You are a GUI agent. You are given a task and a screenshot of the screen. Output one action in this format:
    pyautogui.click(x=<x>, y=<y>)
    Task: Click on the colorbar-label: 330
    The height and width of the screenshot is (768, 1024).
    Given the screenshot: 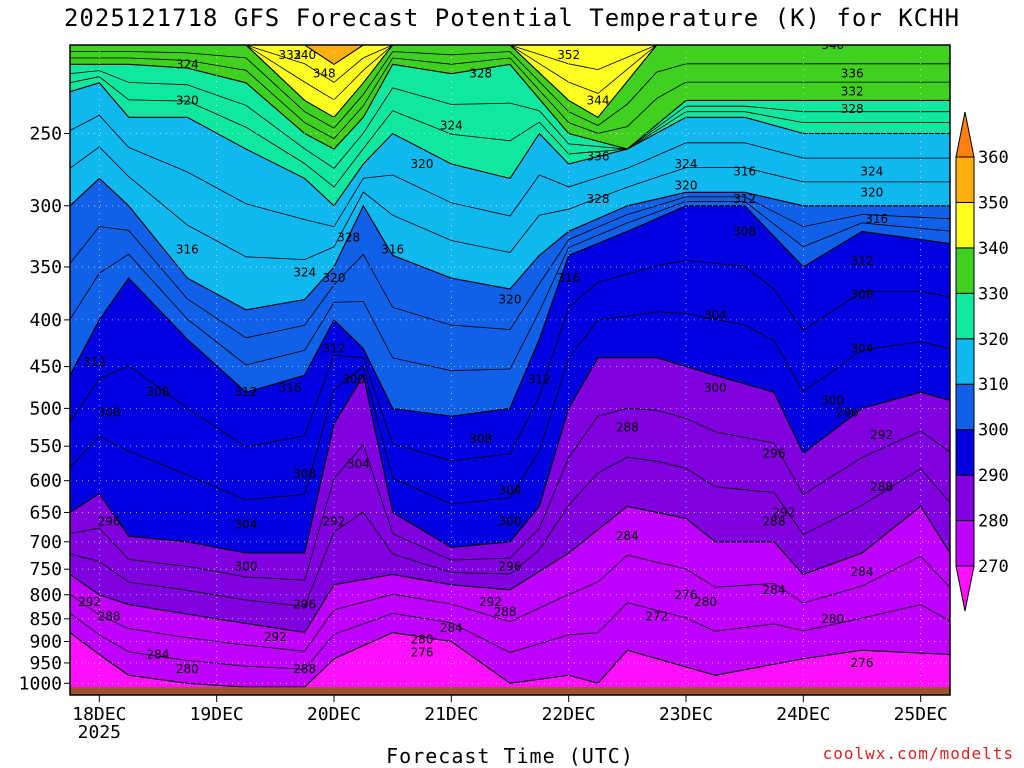 What is the action you would take?
    pyautogui.click(x=993, y=294)
    